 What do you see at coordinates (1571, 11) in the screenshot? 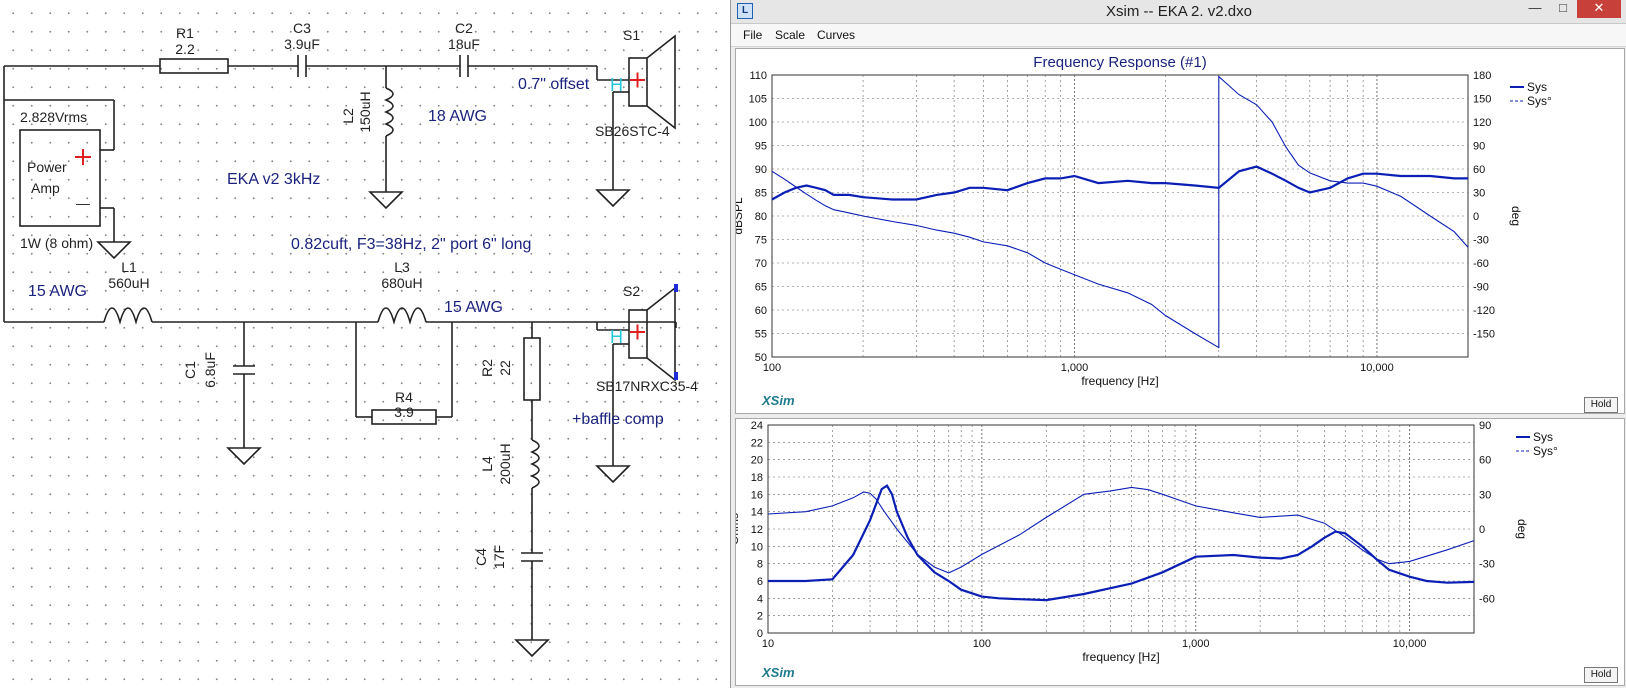
I see `window-controls: — □ ✕` at bounding box center [1571, 11].